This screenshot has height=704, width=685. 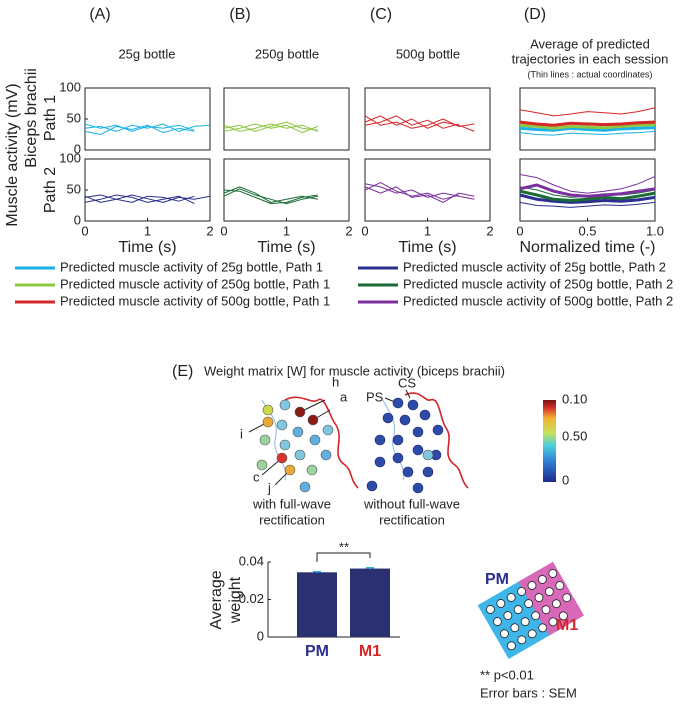 What do you see at coordinates (574, 398) in the screenshot?
I see `colorbar-label: 0.10` at bounding box center [574, 398].